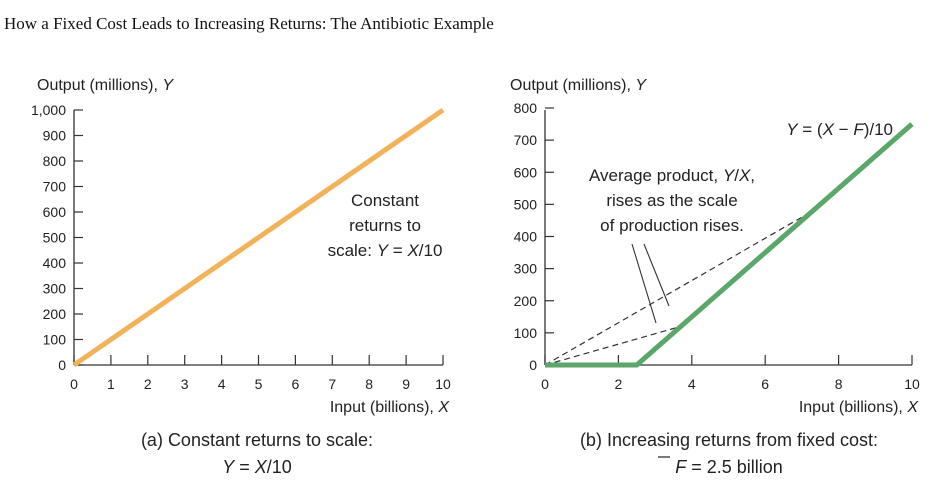 The width and height of the screenshot is (939, 498). Describe the element at coordinates (545, 384) in the screenshot. I see `chart-b-x-tick-label: 0` at that location.